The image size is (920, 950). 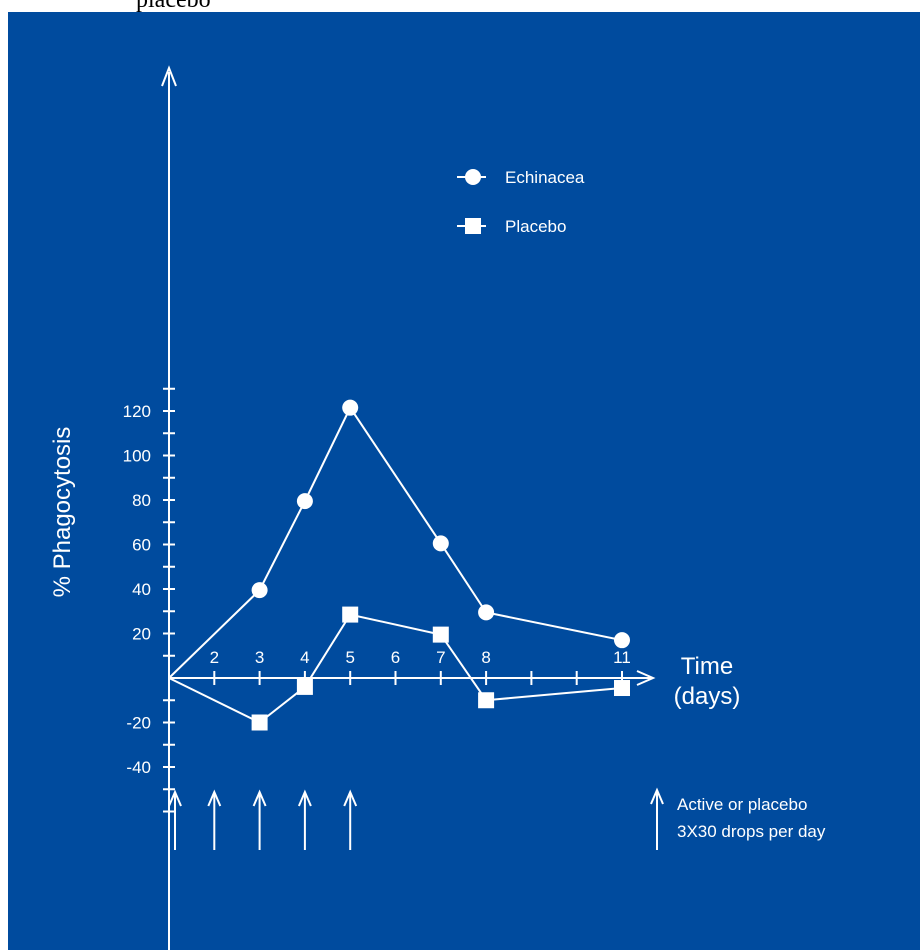 What do you see at coordinates (521, 202) in the screenshot?
I see `legend: Echinacea Placebo` at bounding box center [521, 202].